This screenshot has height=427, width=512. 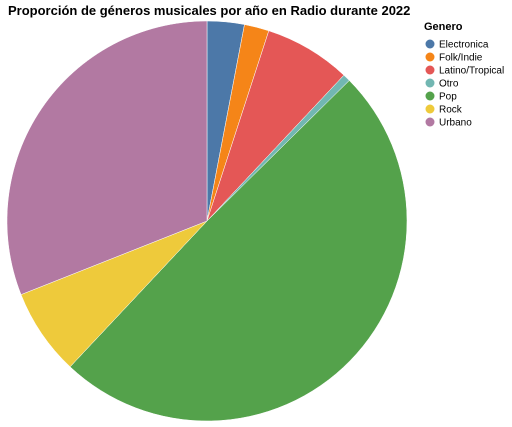 I want to click on legend-swatch-pop, so click(x=430, y=96).